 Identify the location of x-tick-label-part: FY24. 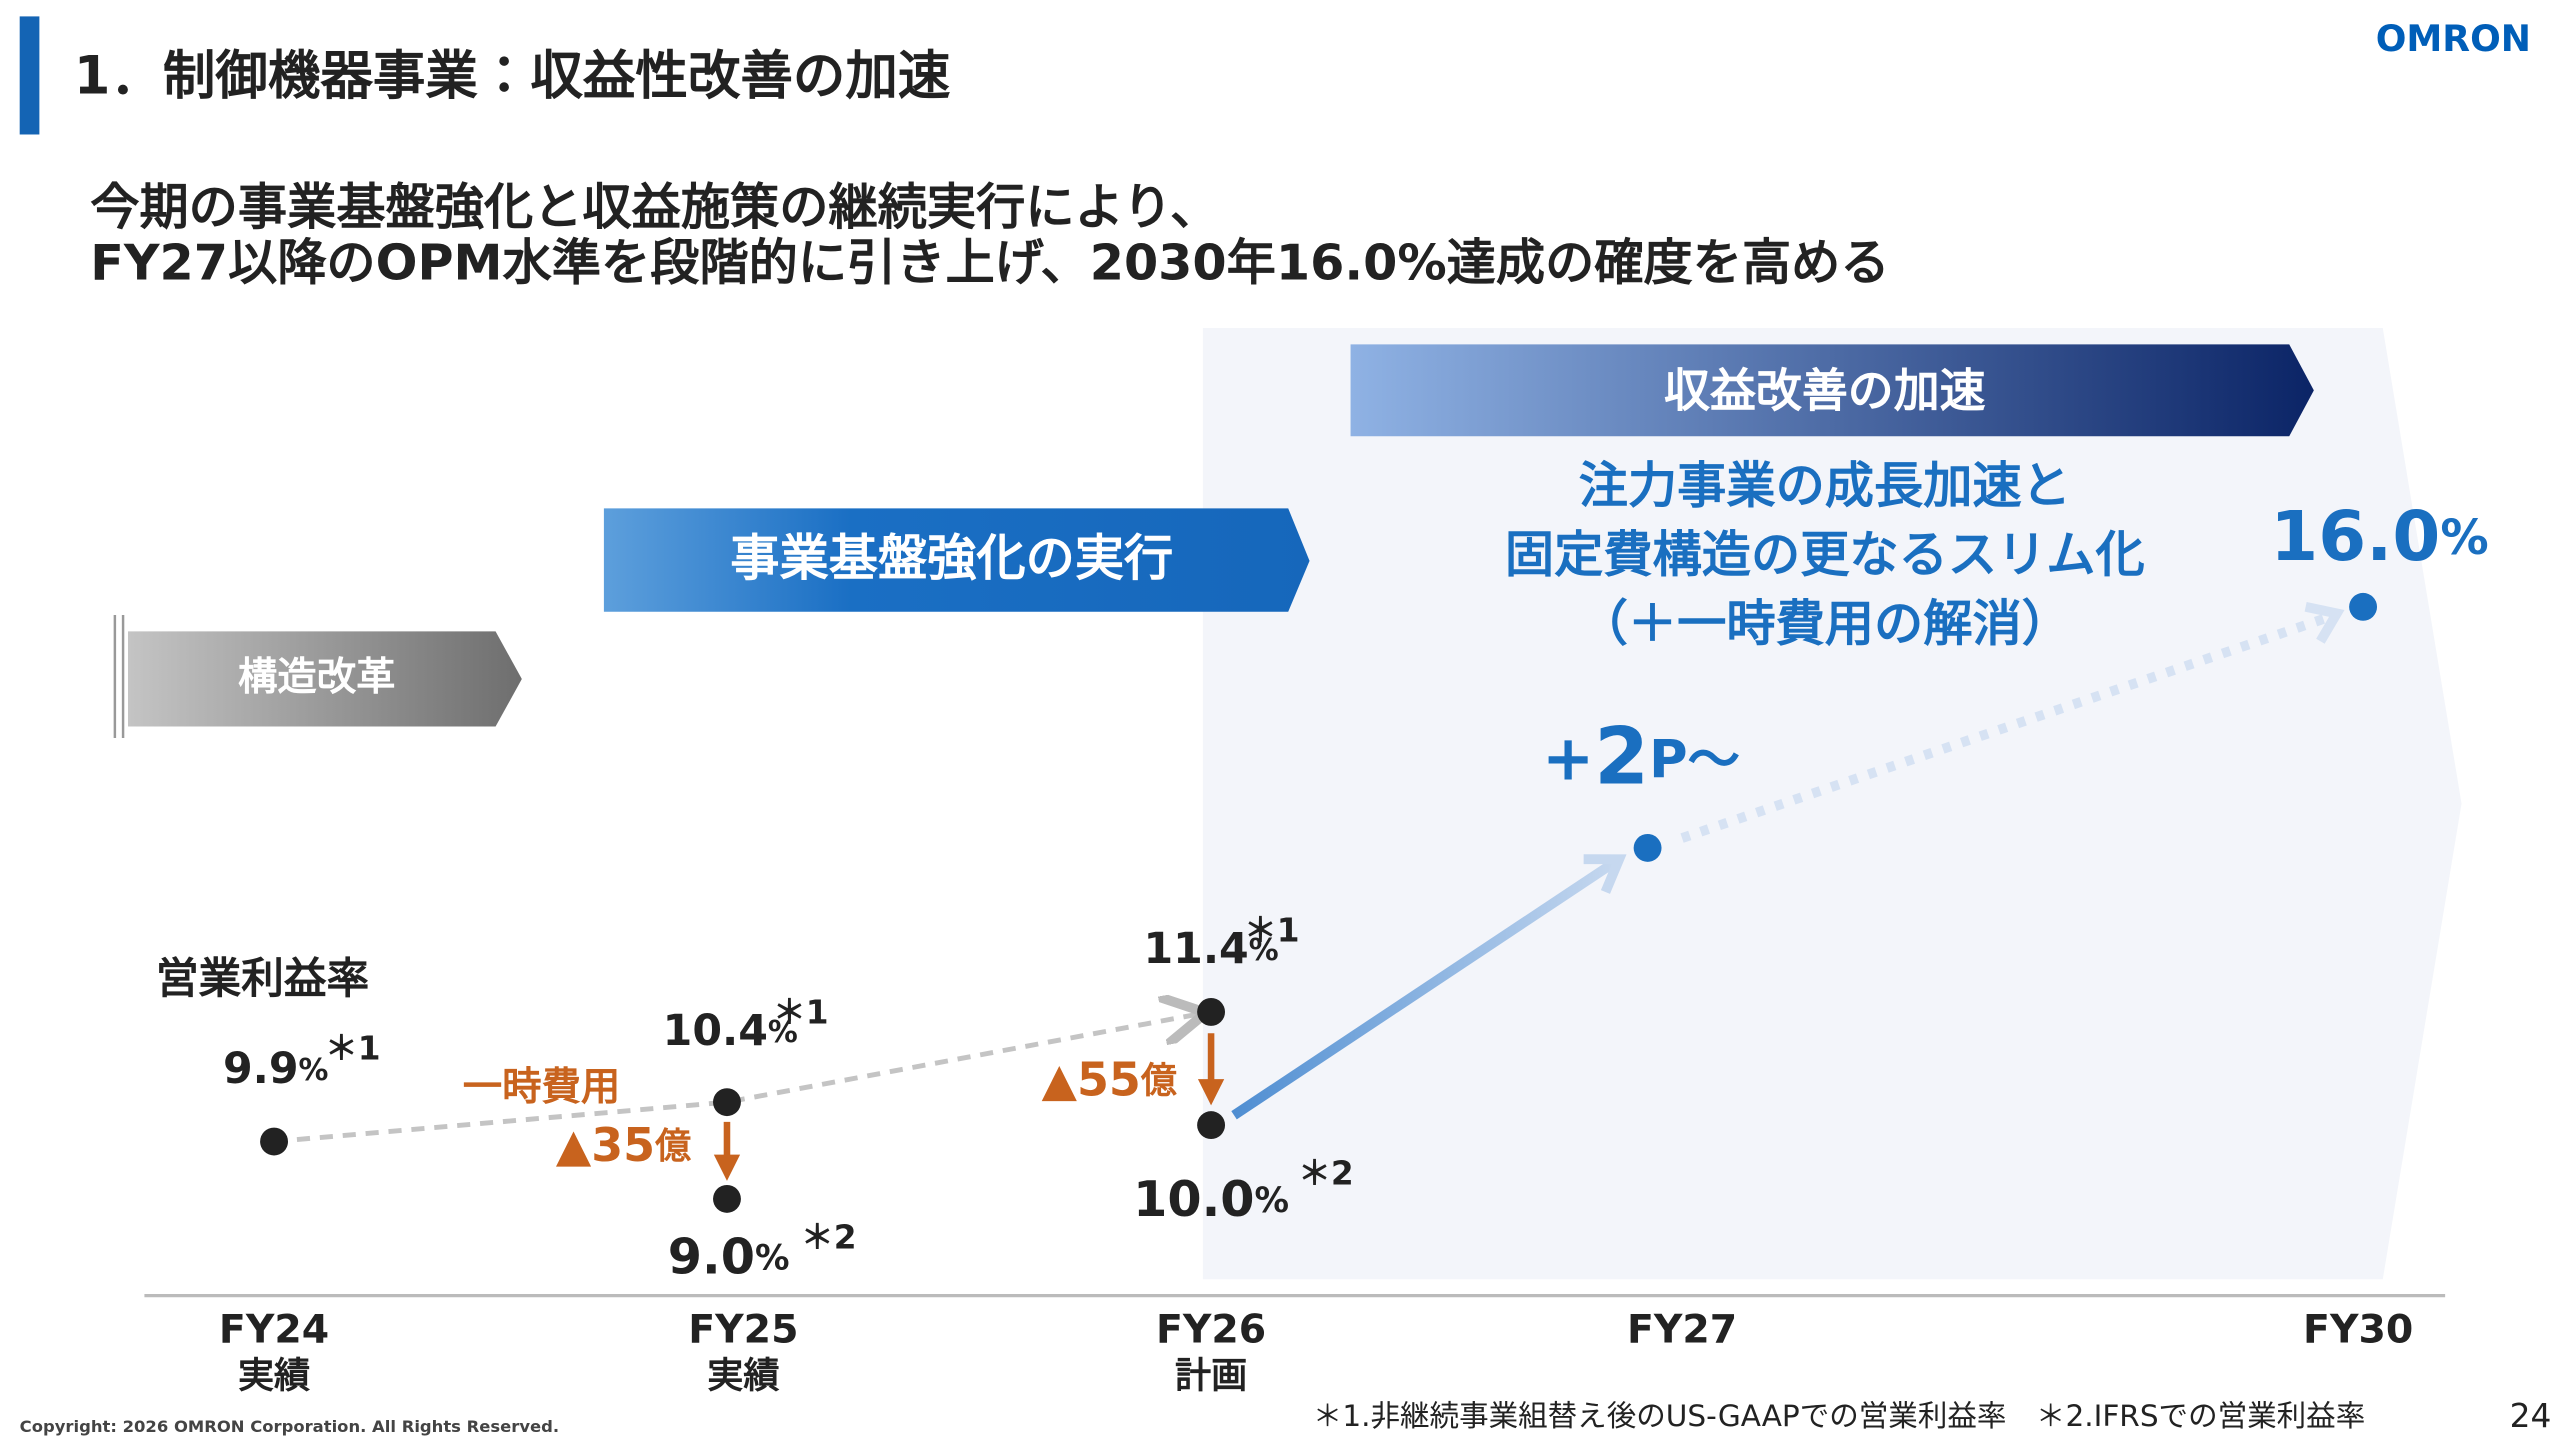
(274, 1329).